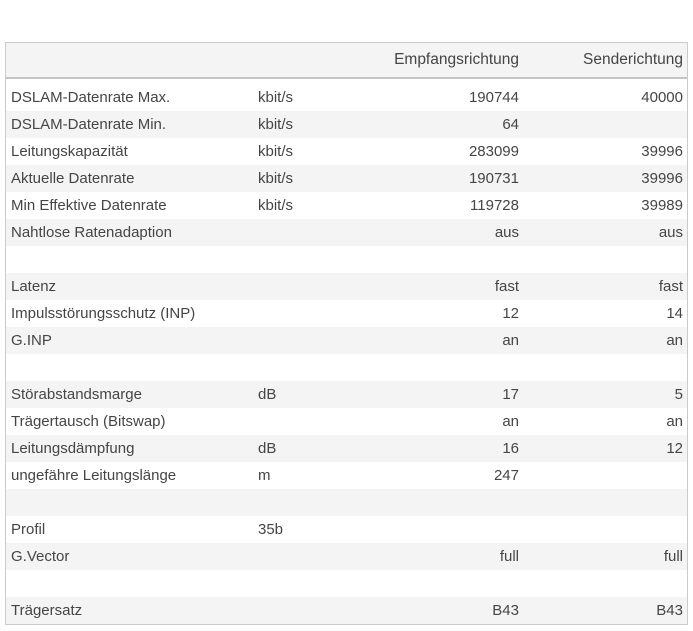 The image size is (693, 631). What do you see at coordinates (670, 232) in the screenshot?
I see `row-value-send: aus` at bounding box center [670, 232].